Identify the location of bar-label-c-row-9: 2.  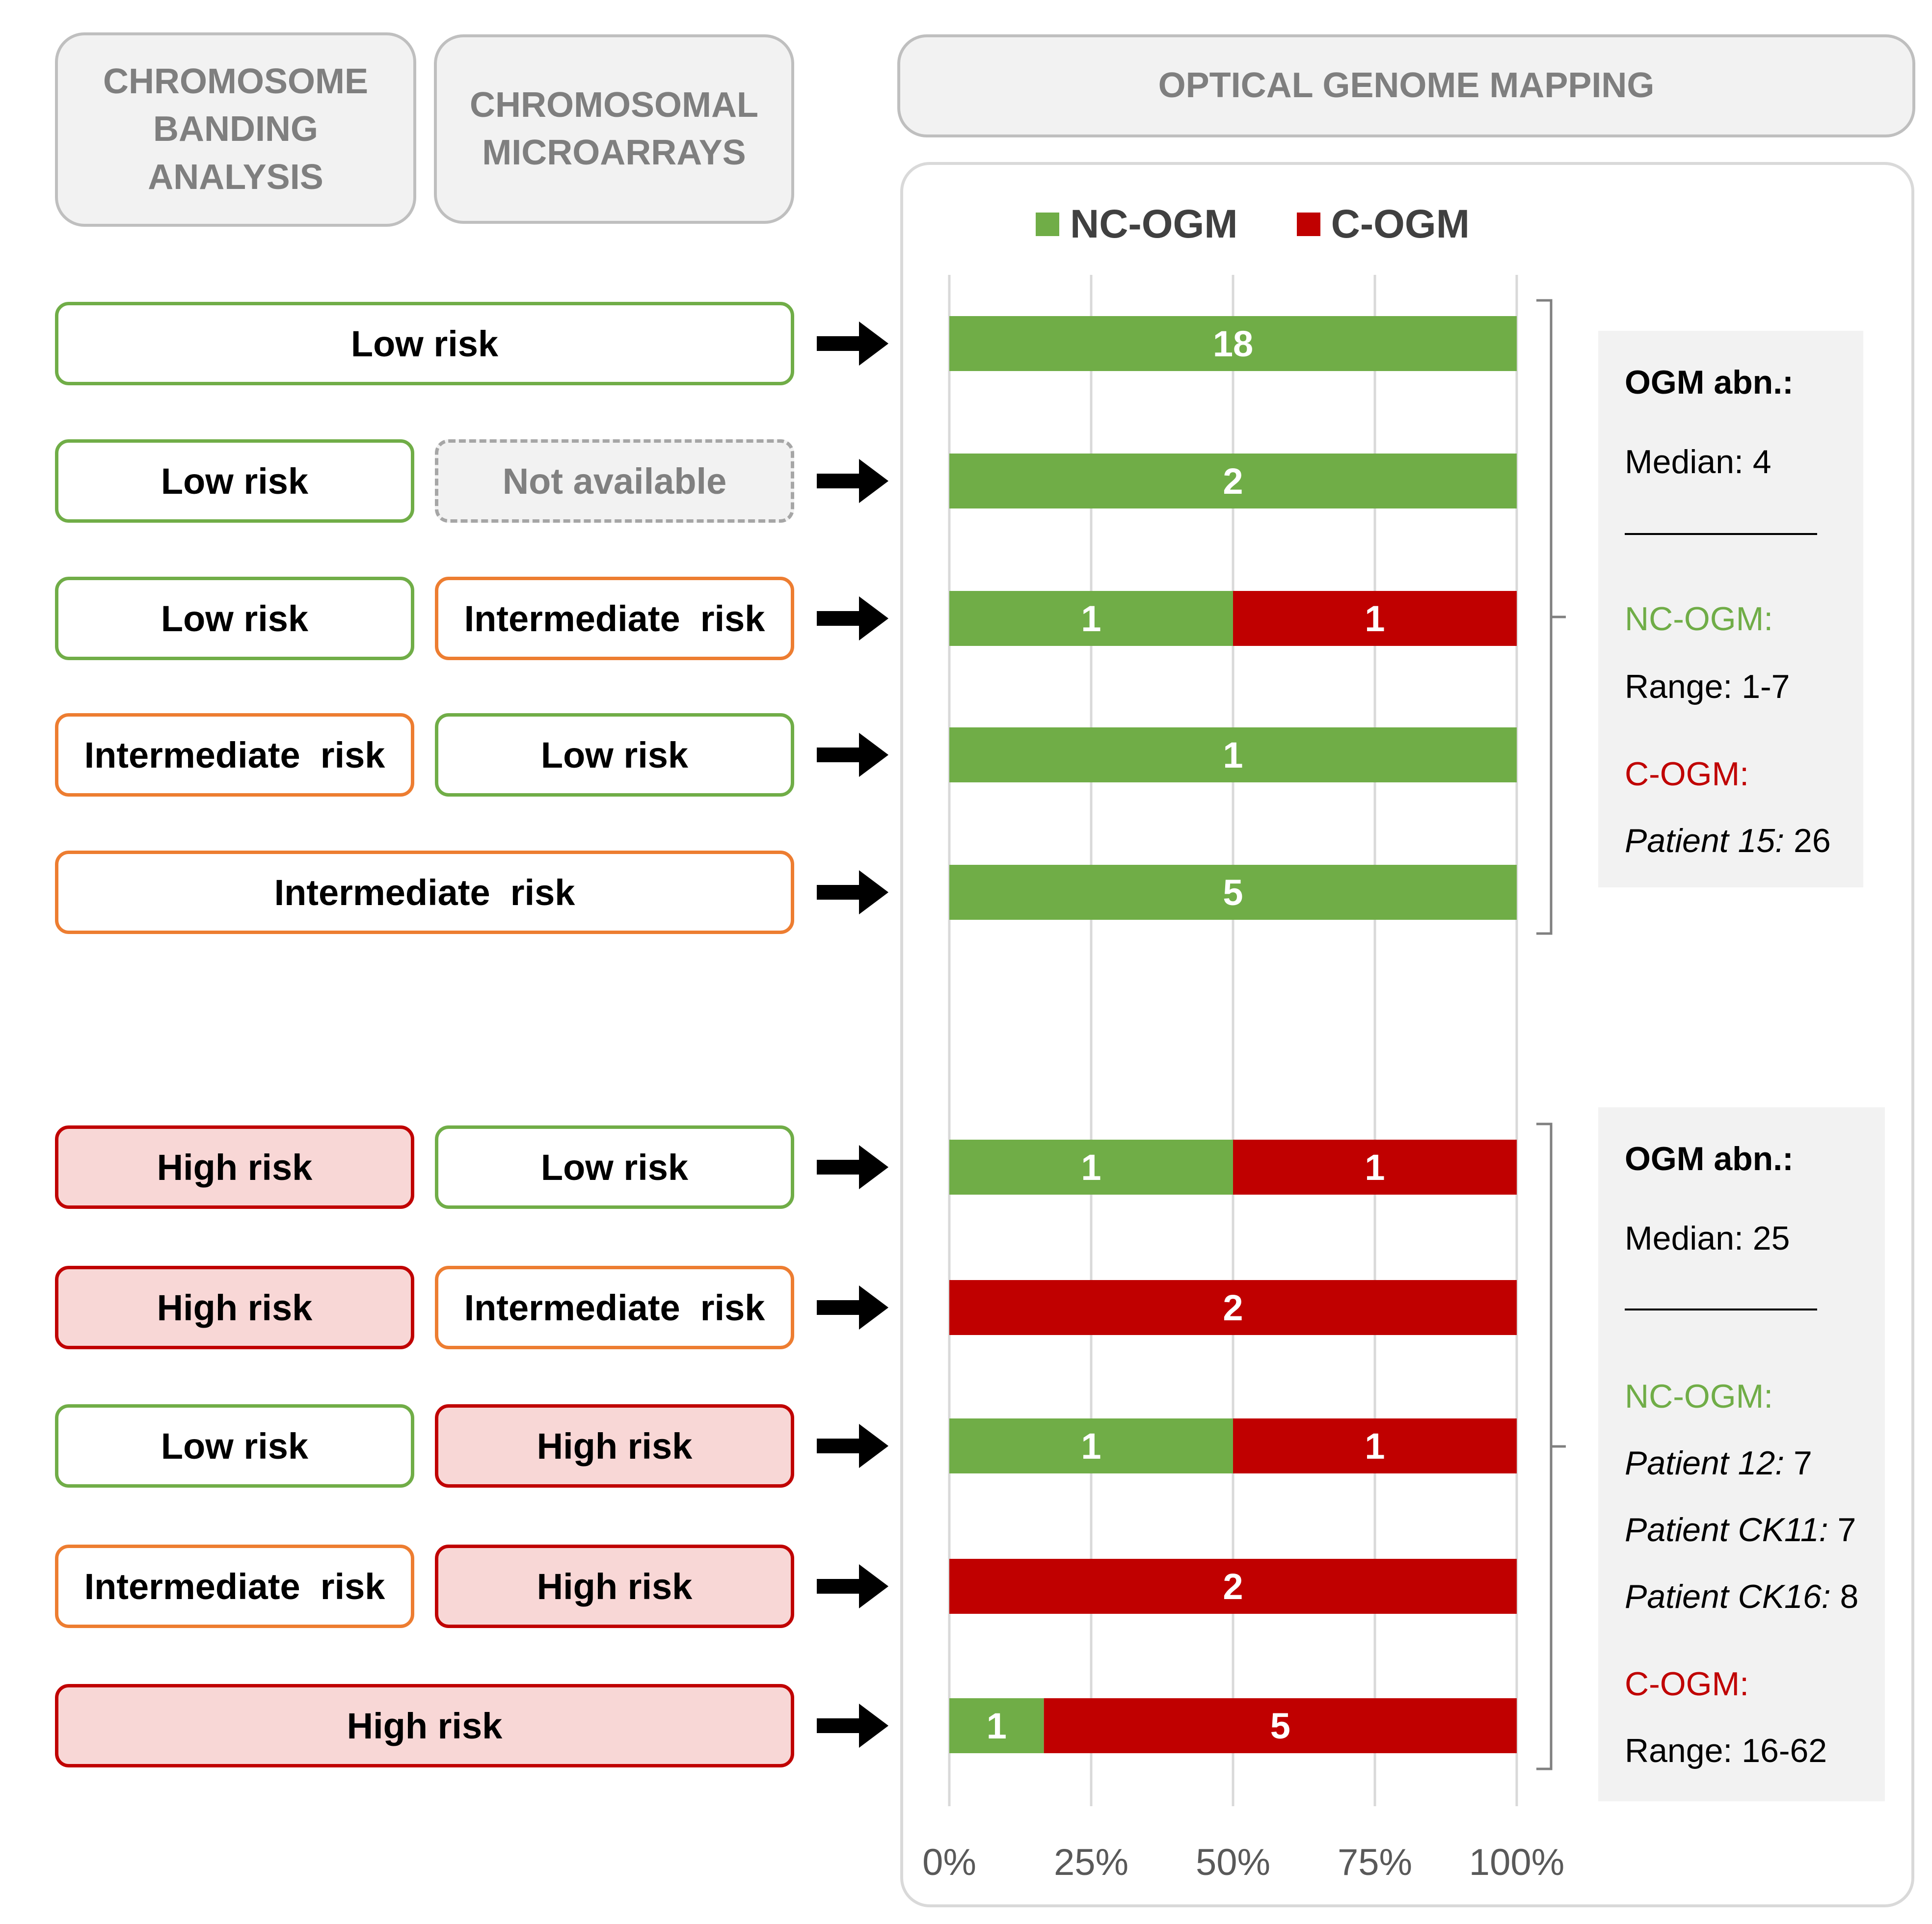
(1233, 1586).